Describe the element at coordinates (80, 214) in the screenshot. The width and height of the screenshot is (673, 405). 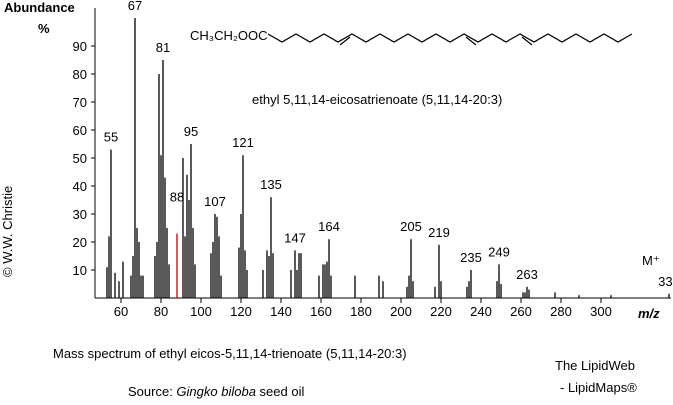
I see `y-tick-label: 30` at that location.